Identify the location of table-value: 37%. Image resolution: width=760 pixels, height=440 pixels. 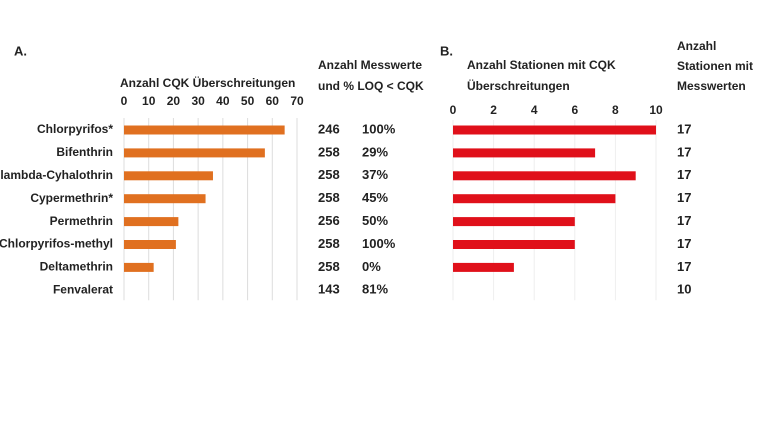
(375, 174).